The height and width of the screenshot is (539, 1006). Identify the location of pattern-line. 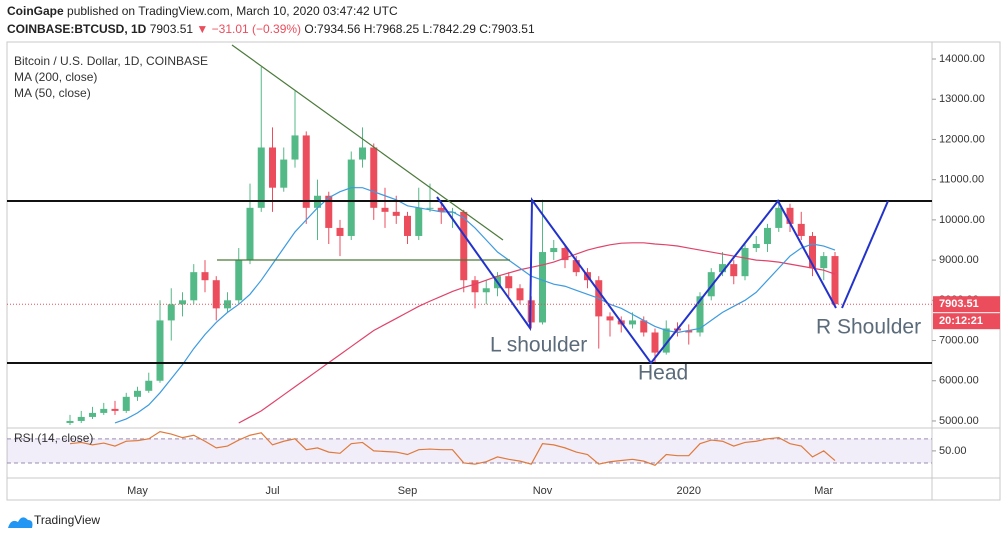
(636, 280).